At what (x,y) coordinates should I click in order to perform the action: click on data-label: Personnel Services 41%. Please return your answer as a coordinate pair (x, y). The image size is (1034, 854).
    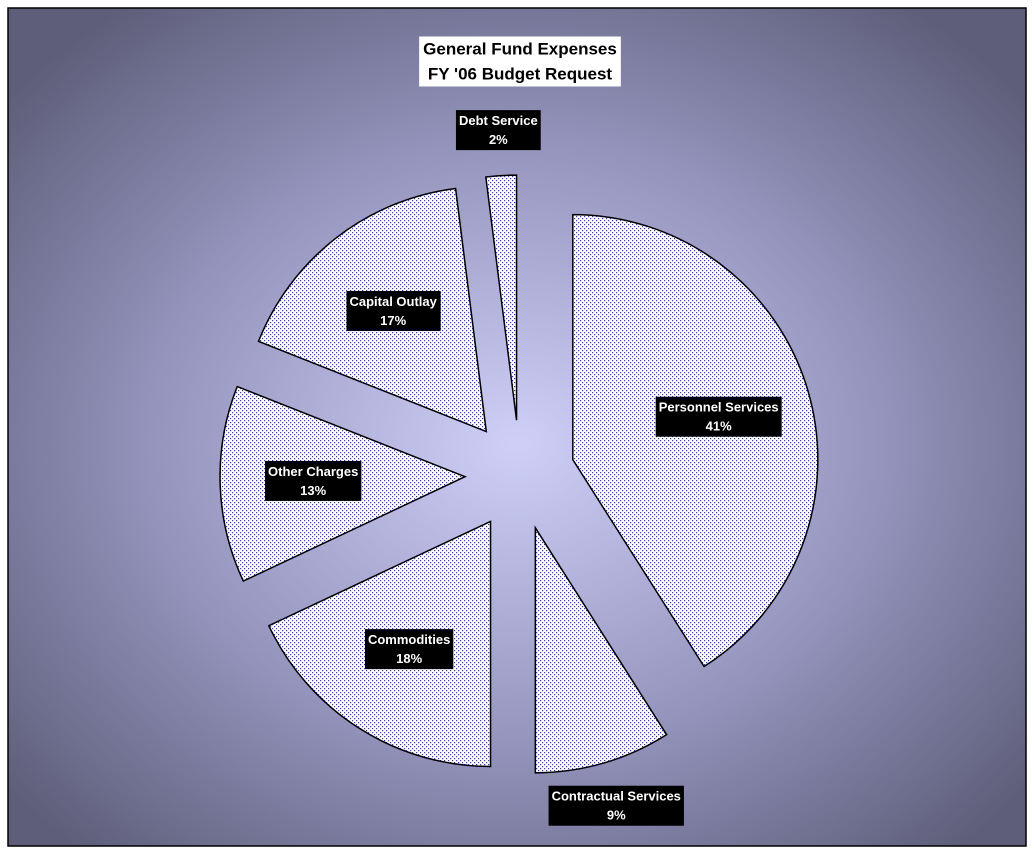
    Looking at the image, I should click on (718, 416).